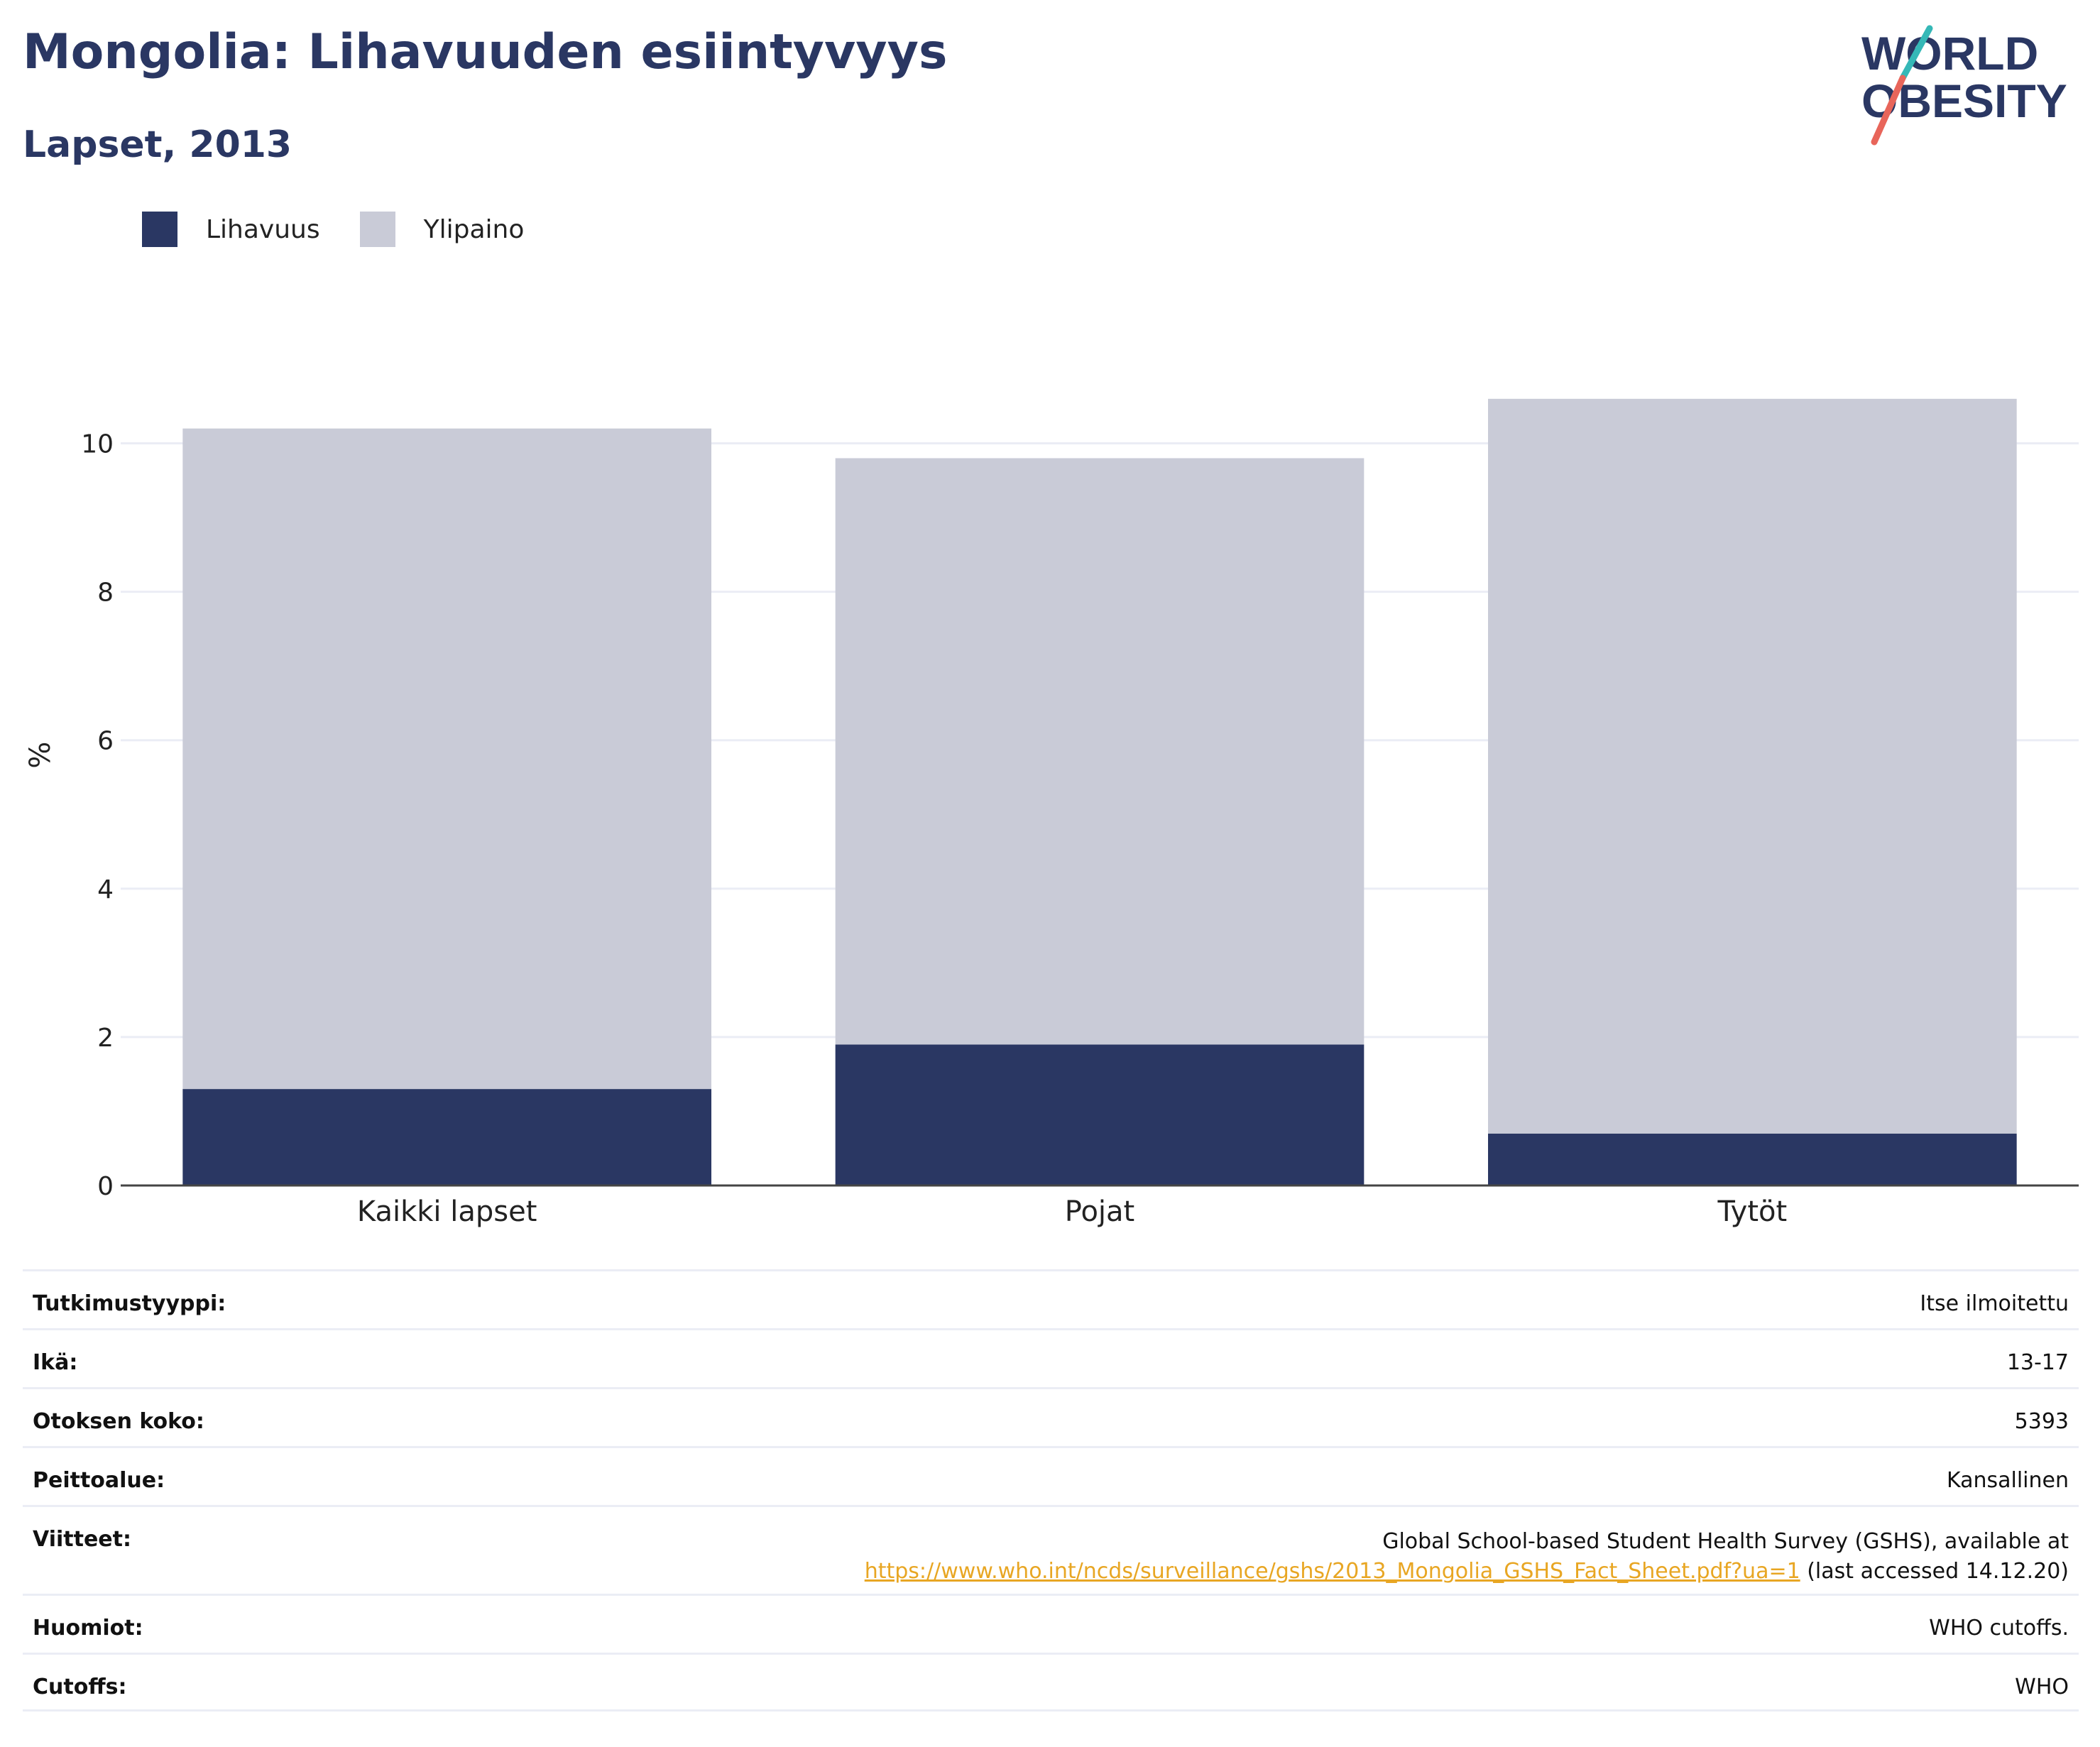  What do you see at coordinates (1994, 1303) in the screenshot?
I see `info-value: Itse ilmoitettu` at bounding box center [1994, 1303].